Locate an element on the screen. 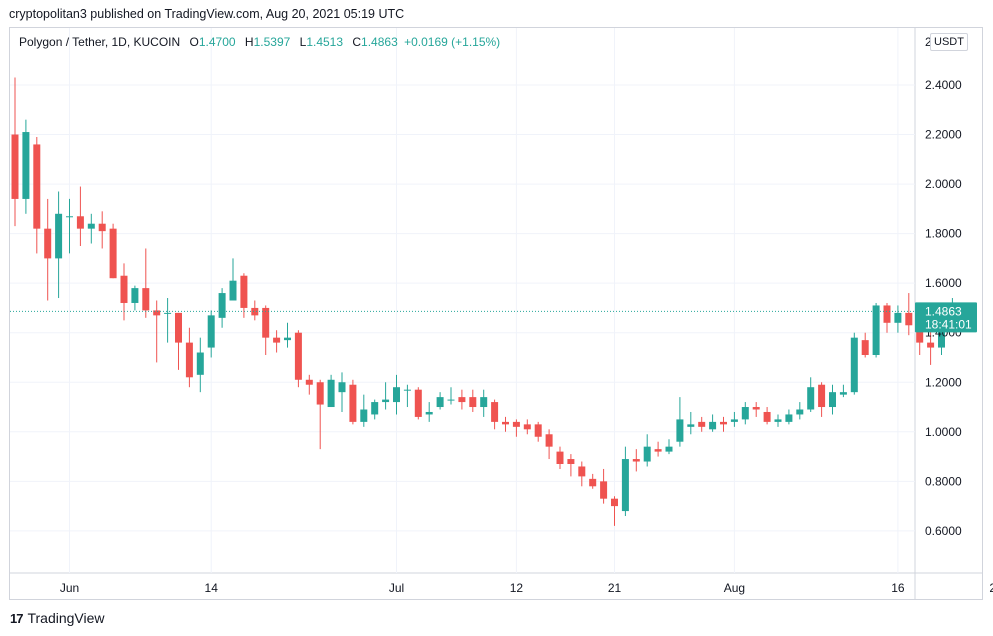 The height and width of the screenshot is (636, 993). high-label: H is located at coordinates (249, 42).